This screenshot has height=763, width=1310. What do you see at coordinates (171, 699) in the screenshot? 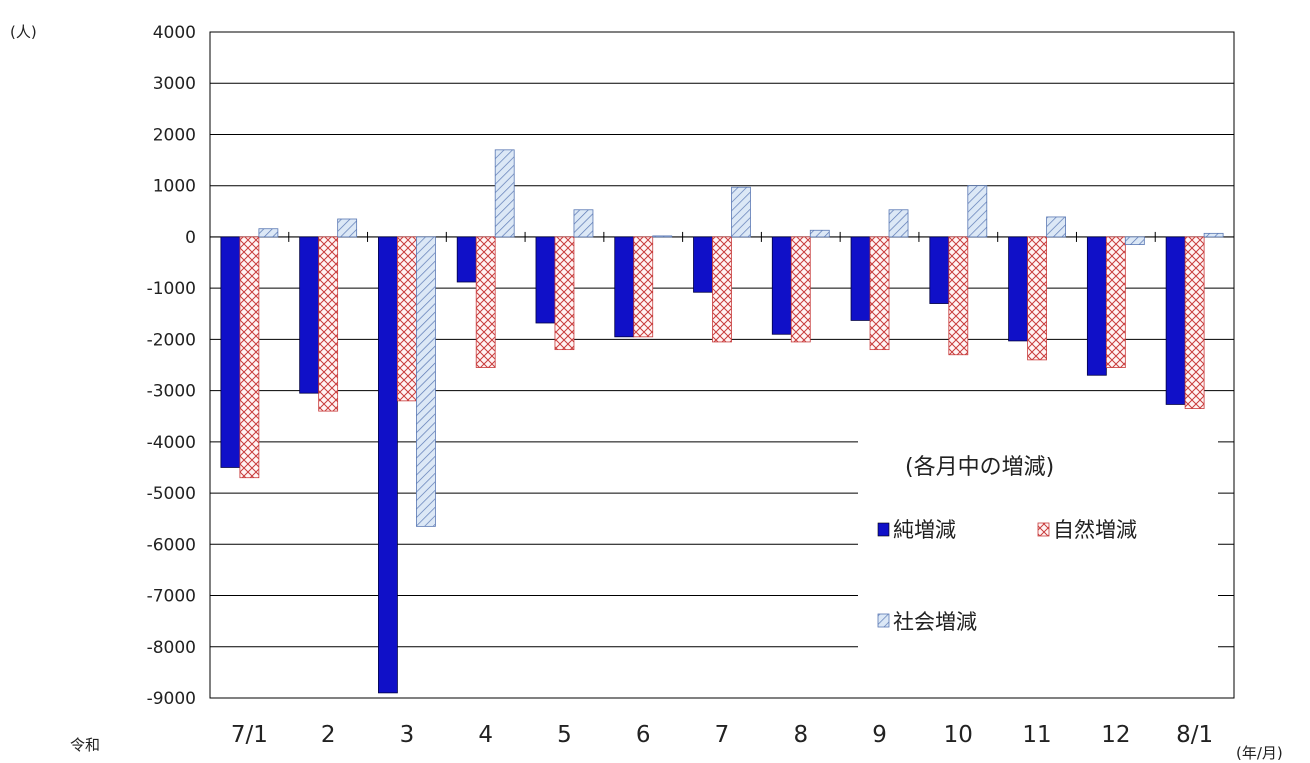
I see `y-tick-label: -9000` at bounding box center [171, 699].